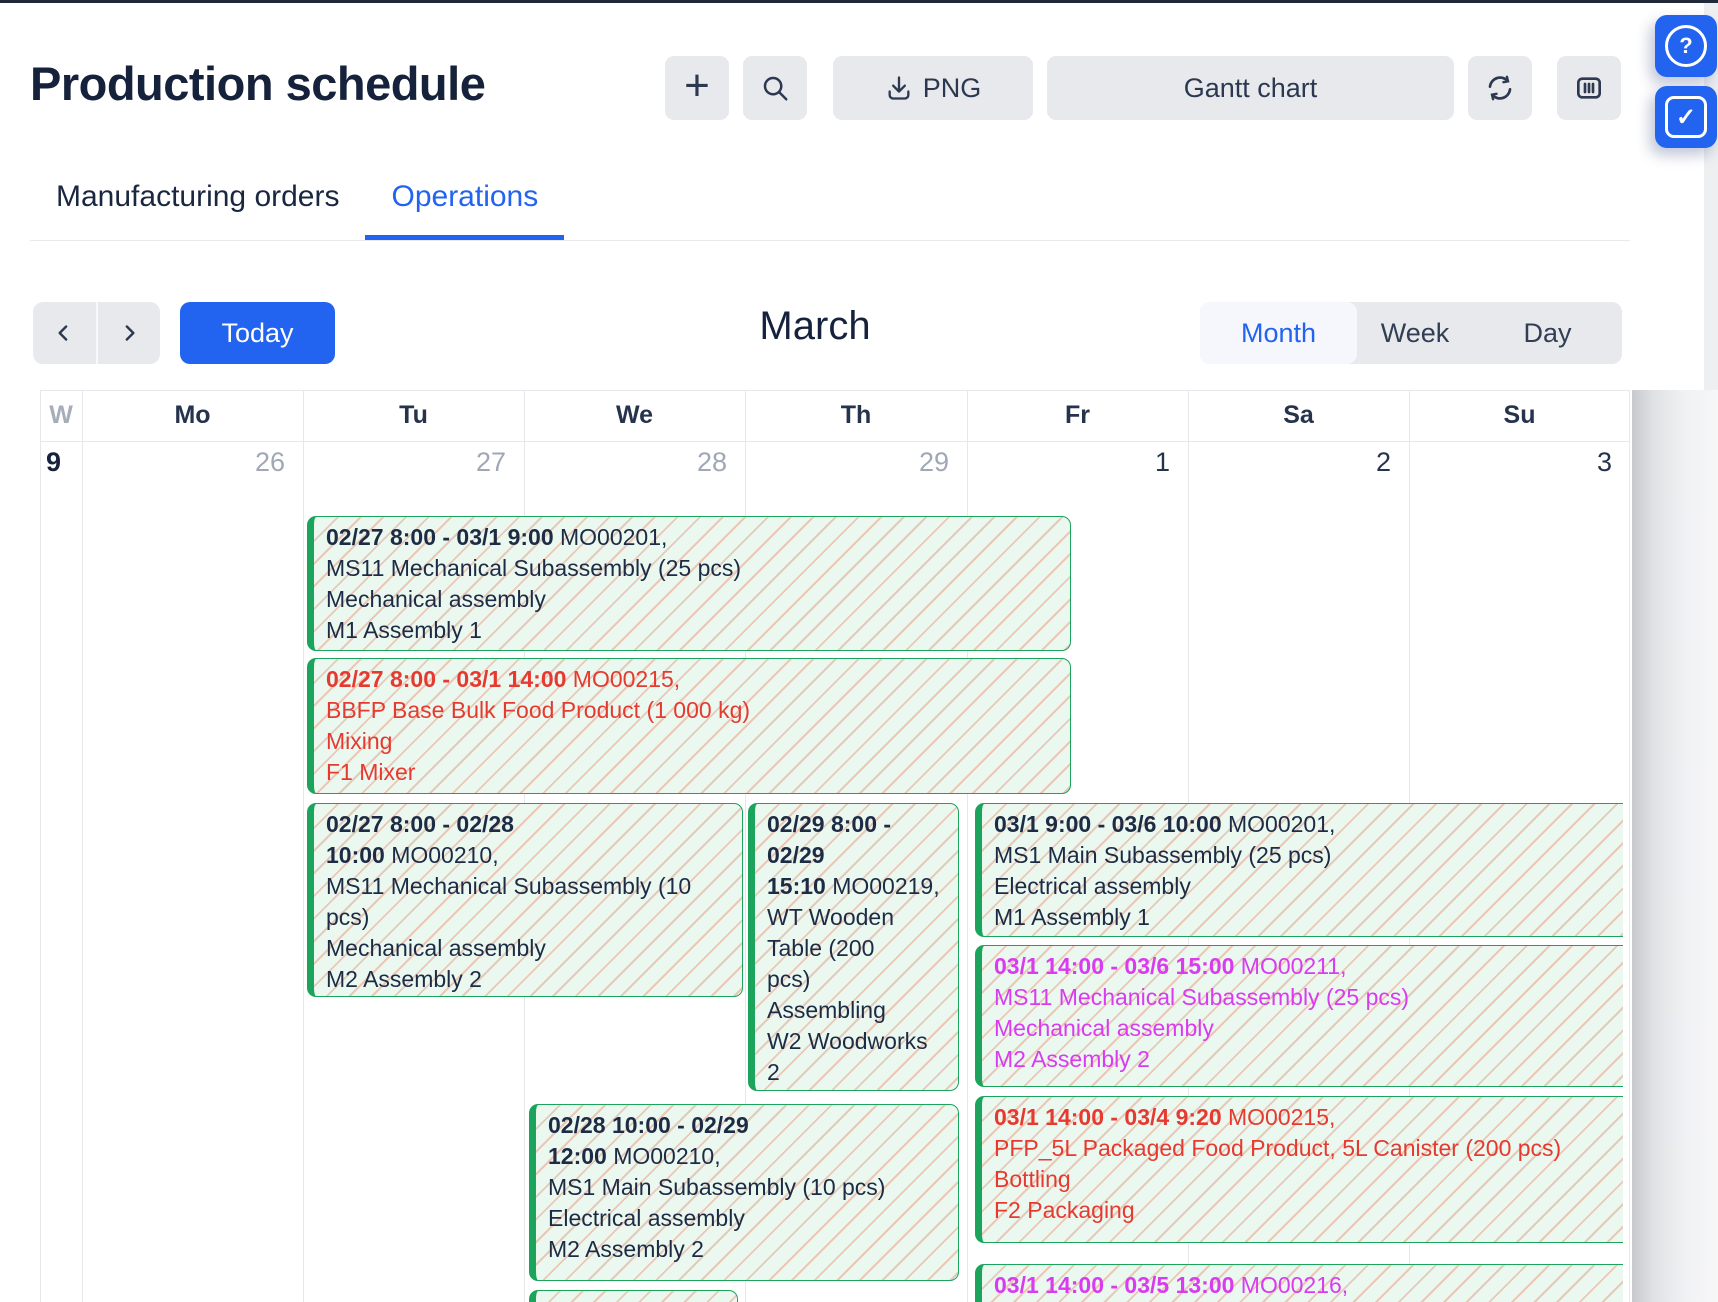  What do you see at coordinates (899, 88) in the screenshot?
I see `download-icon` at bounding box center [899, 88].